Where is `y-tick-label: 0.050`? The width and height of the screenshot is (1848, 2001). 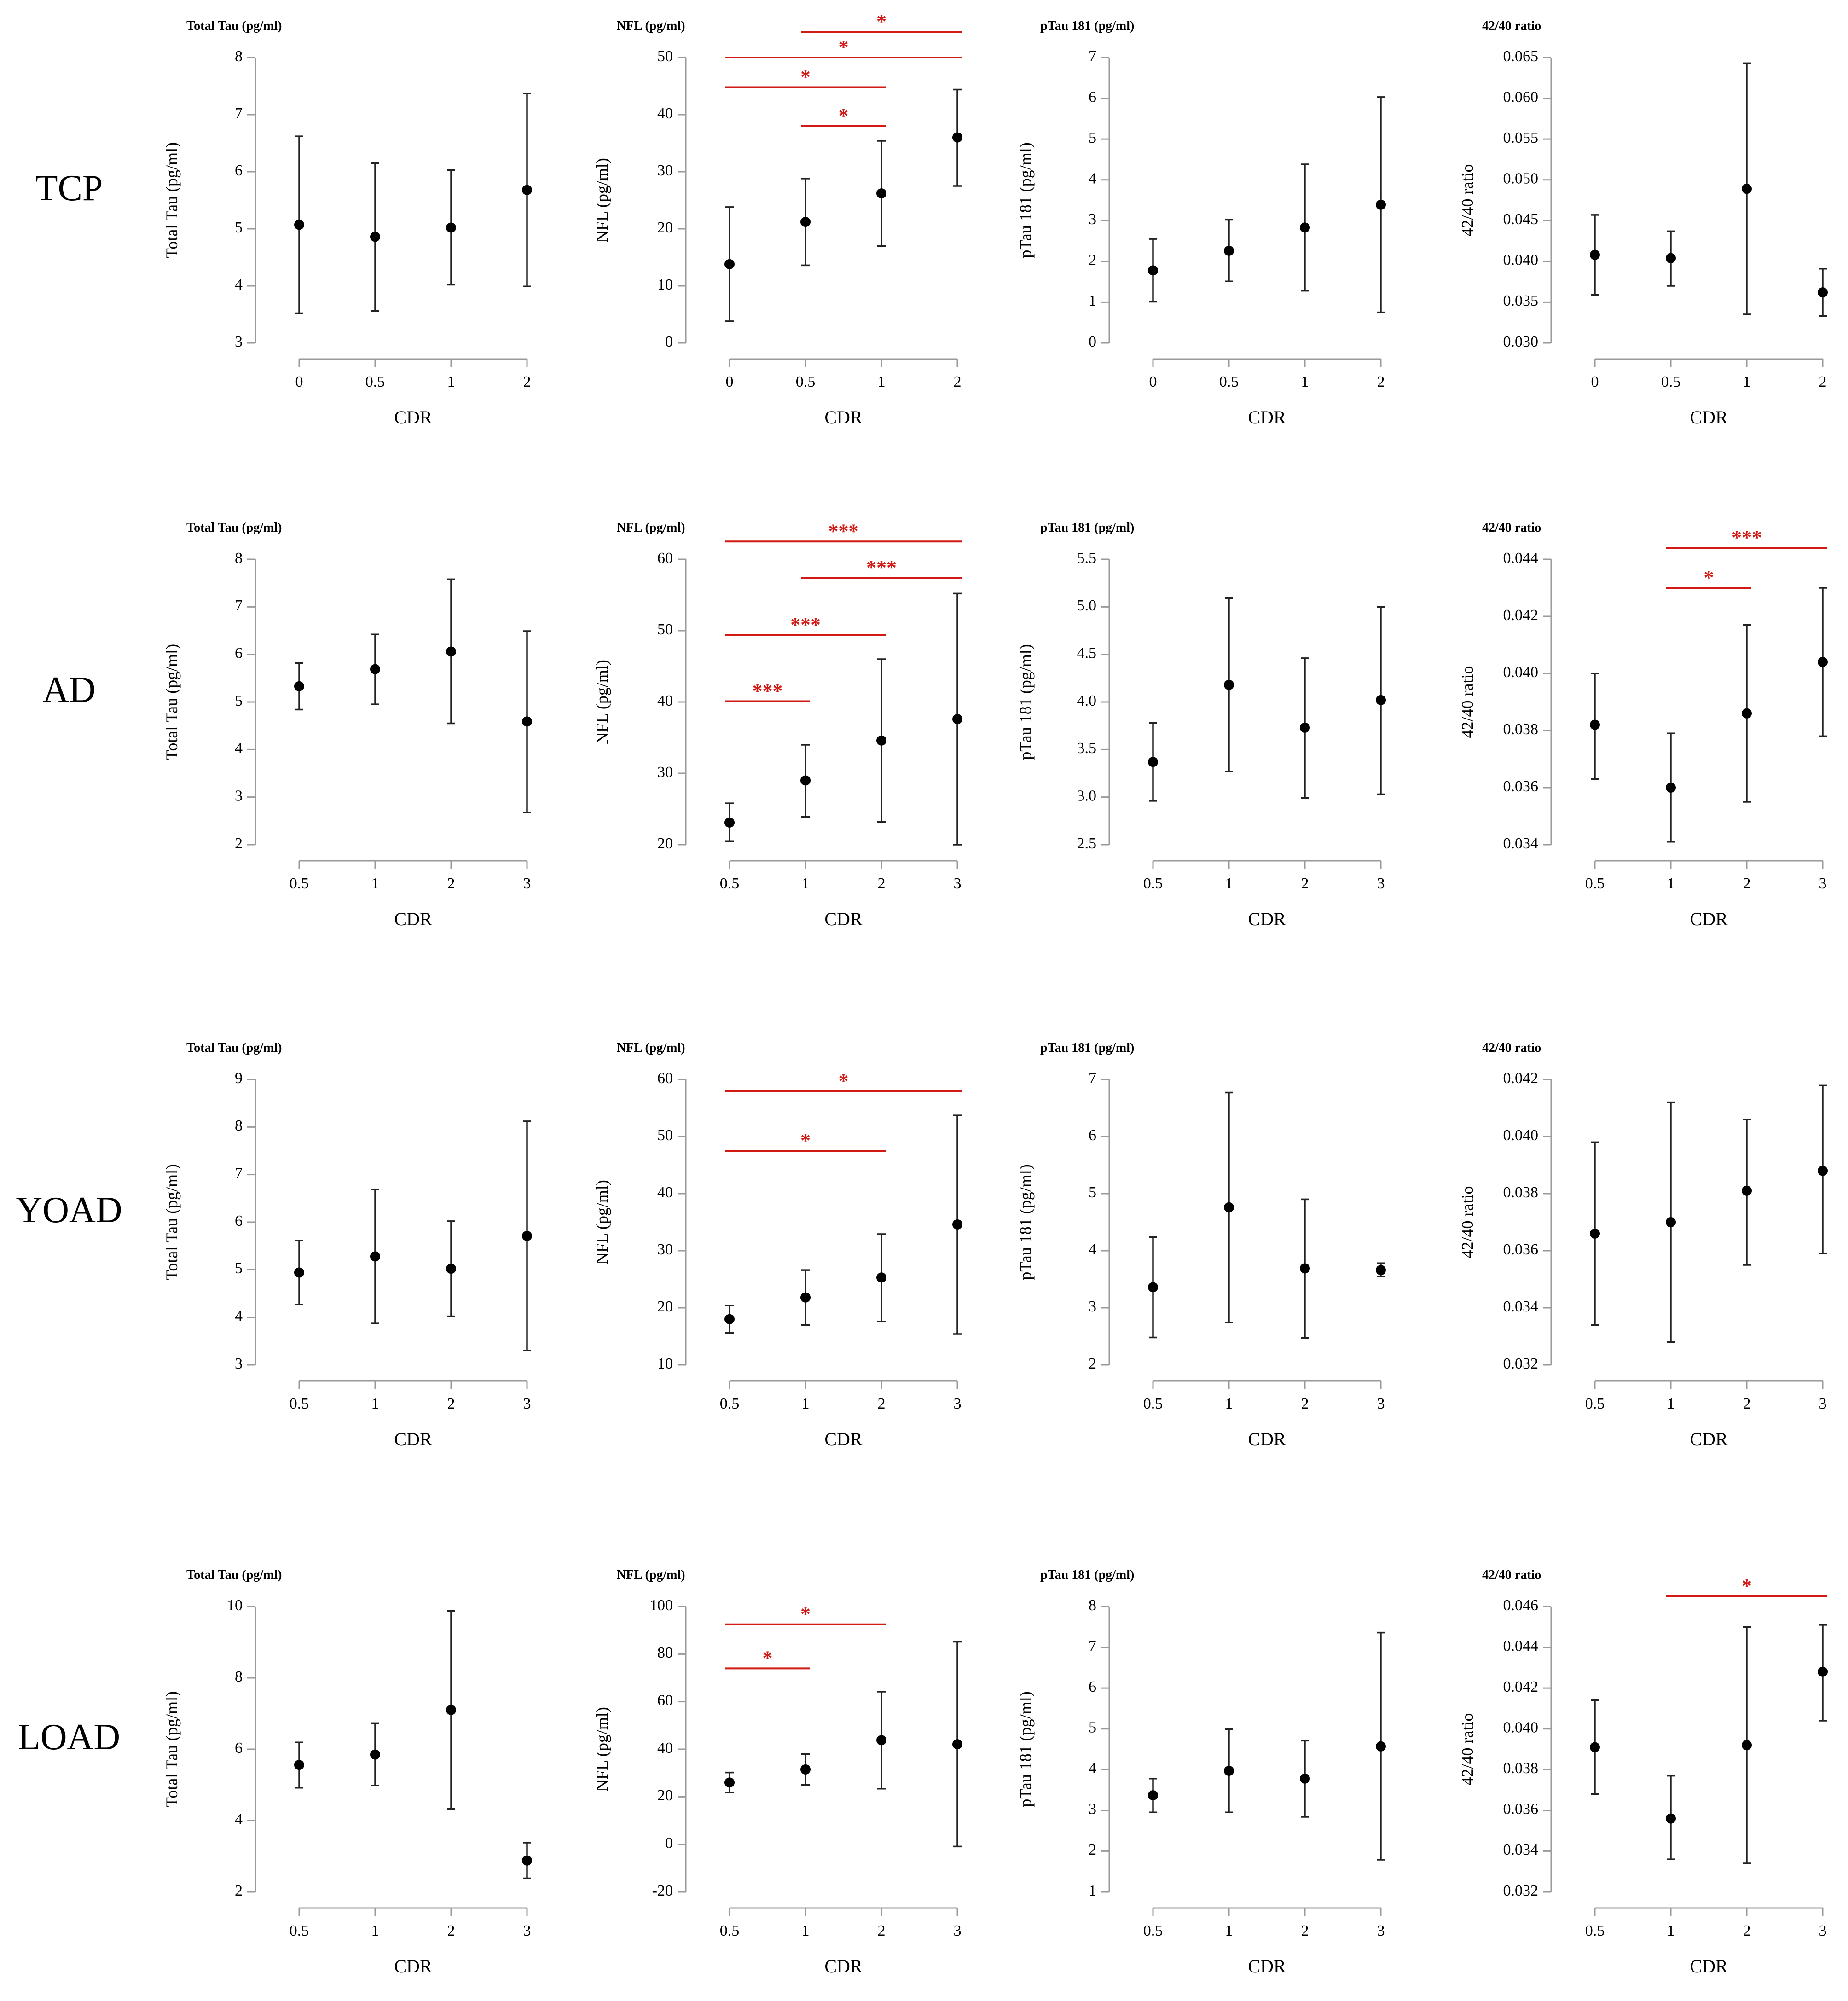
y-tick-label: 0.050 is located at coordinates (1521, 178).